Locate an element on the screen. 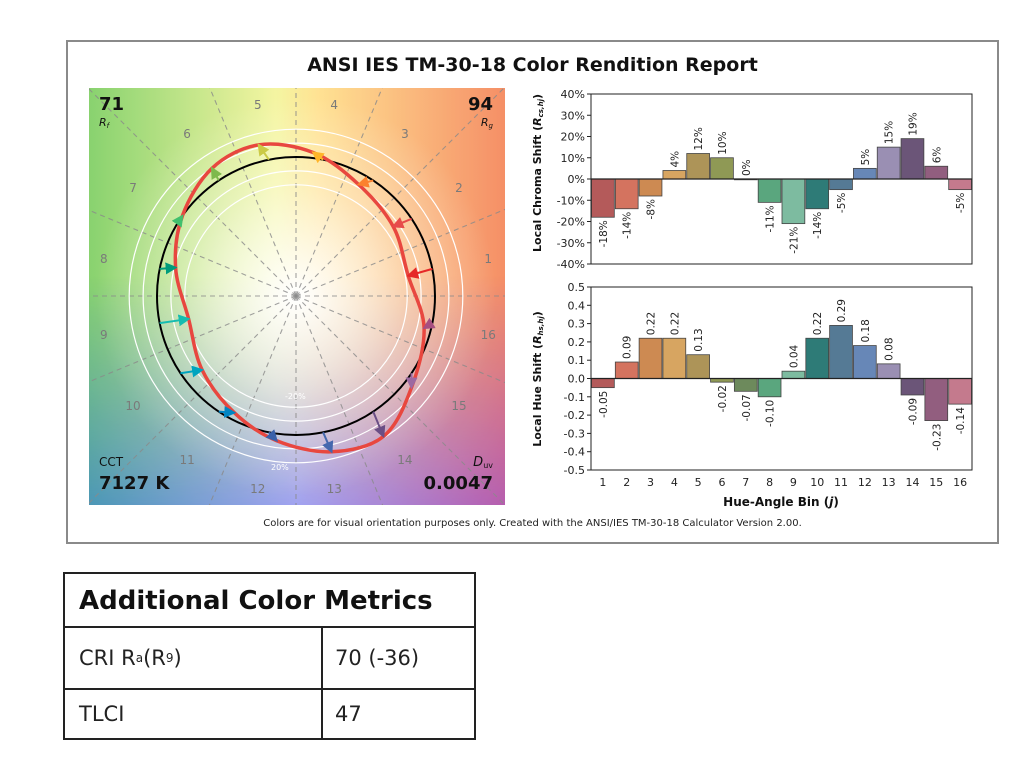 This screenshot has height=768, width=1024. x-tick-label: 7 is located at coordinates (745, 482).